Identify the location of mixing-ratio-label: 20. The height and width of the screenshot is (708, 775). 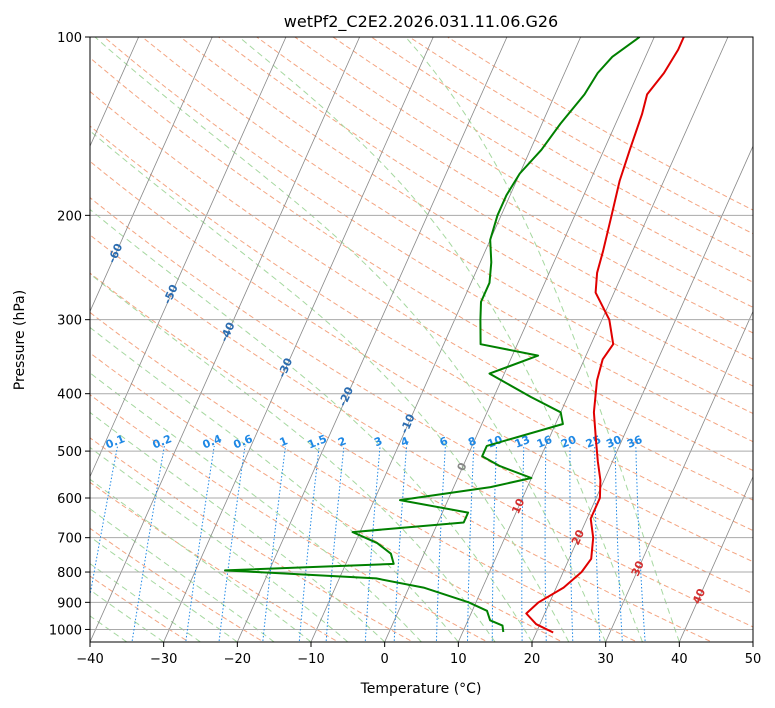
(568, 442).